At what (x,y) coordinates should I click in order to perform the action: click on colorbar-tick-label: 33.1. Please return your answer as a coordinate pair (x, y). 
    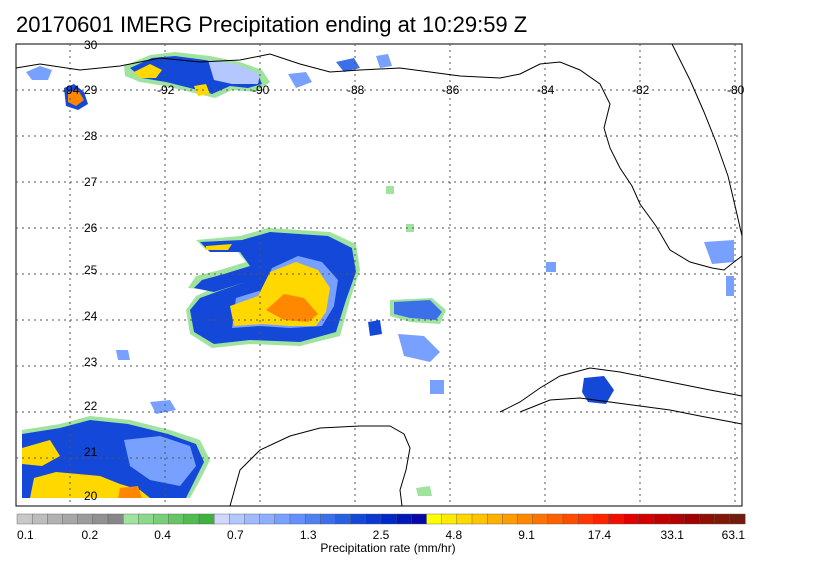
    Looking at the image, I should click on (673, 534).